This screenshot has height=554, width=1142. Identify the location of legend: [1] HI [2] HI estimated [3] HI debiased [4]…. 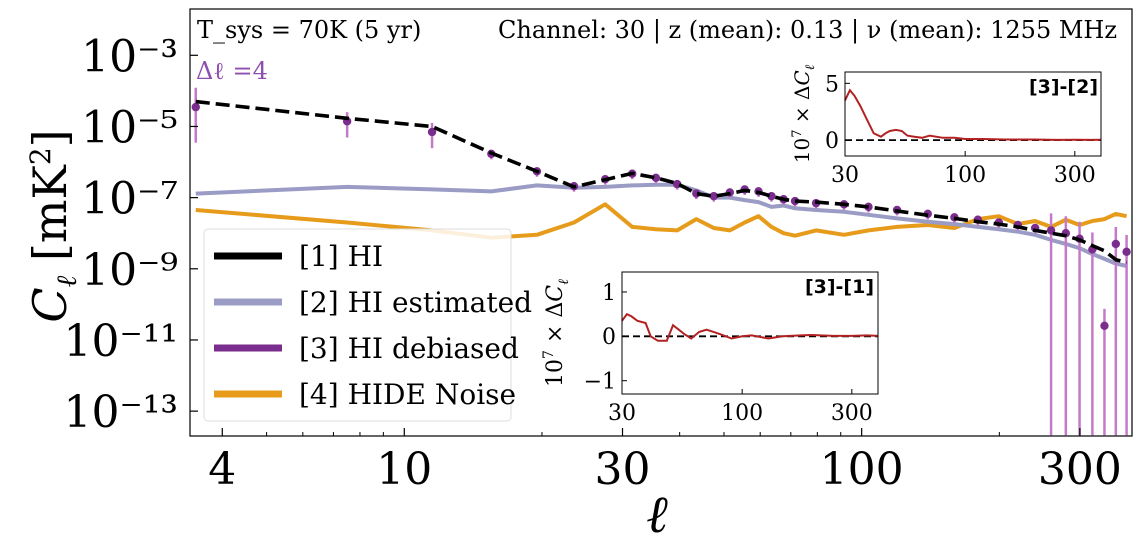
(367, 325).